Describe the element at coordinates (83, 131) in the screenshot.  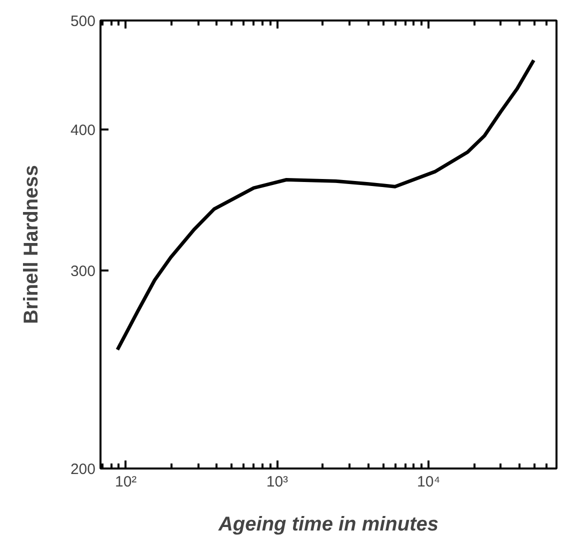
I see `y-tick-label: 400` at that location.